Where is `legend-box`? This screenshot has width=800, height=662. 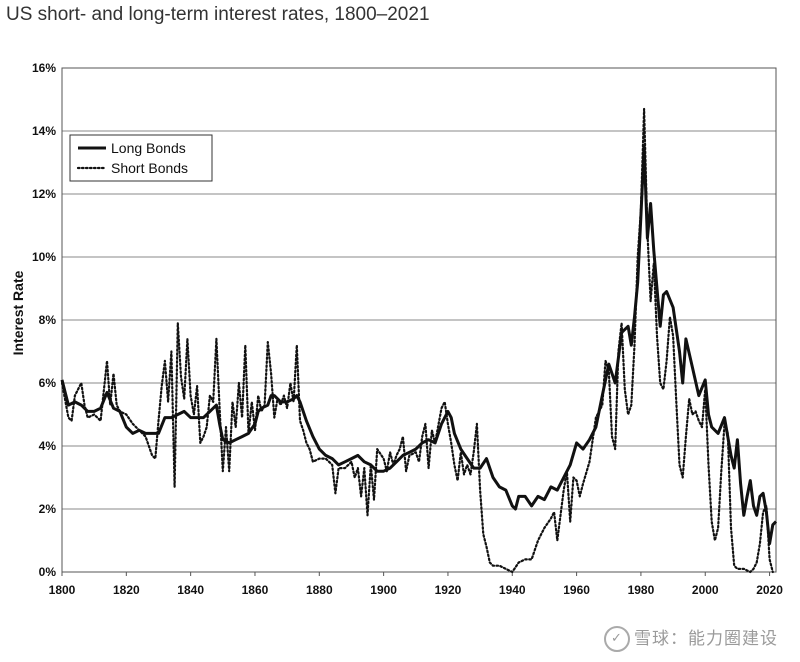
legend-box is located at coordinates (141, 158).